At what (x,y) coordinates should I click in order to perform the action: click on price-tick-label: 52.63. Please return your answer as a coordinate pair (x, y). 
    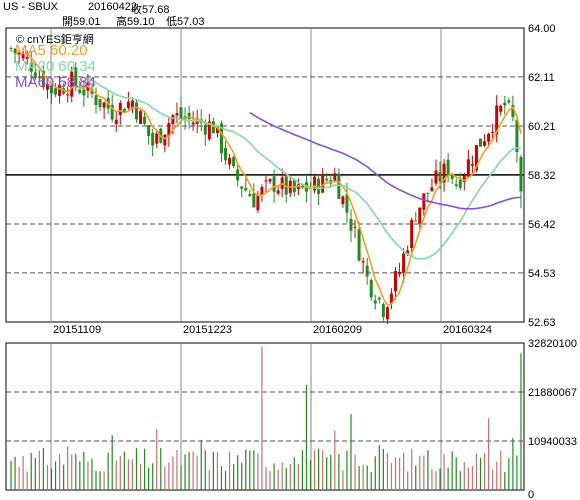
    Looking at the image, I should click on (542, 323).